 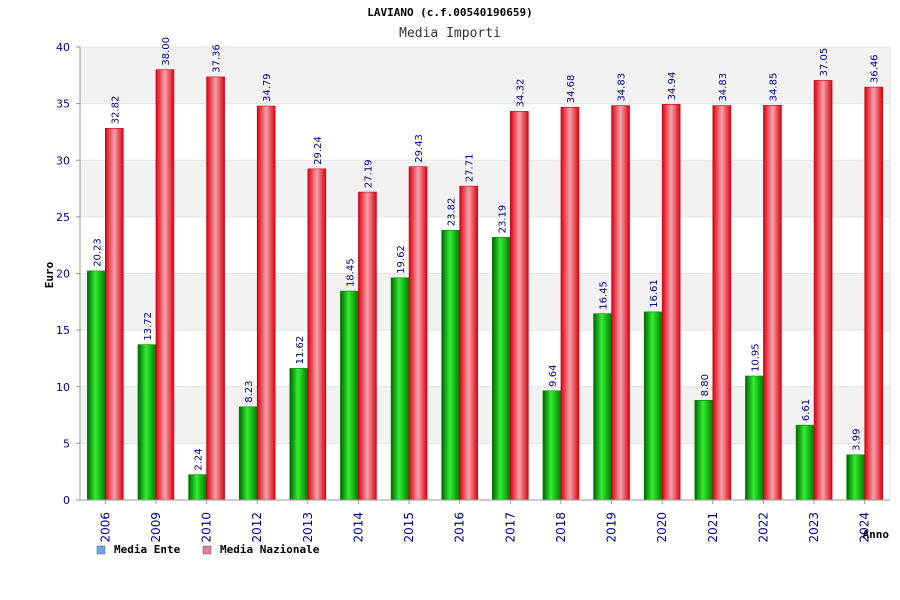 I want to click on chart-subtitle: Media Importi, so click(x=450, y=33).